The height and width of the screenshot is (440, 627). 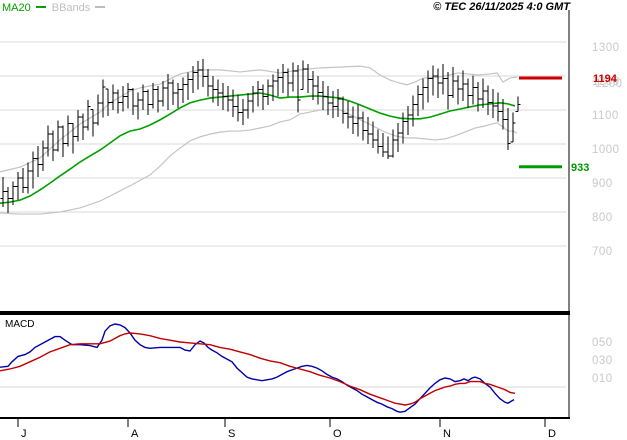 What do you see at coordinates (602, 252) in the screenshot?
I see `price-axis-label: 700` at bounding box center [602, 252].